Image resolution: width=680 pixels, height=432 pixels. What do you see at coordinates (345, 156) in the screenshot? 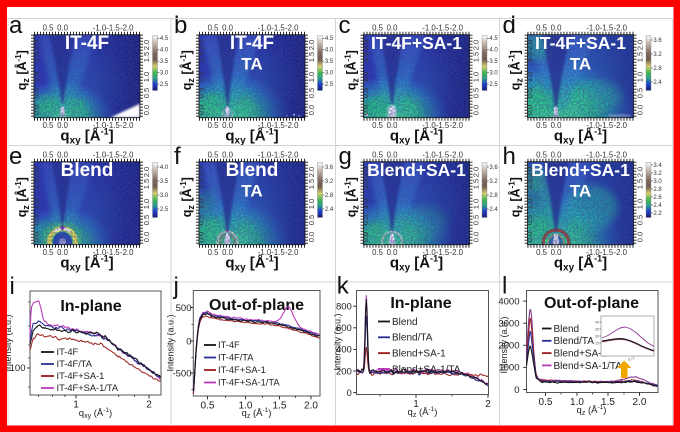
I see `svg-text: g` at bounding box center [345, 156].